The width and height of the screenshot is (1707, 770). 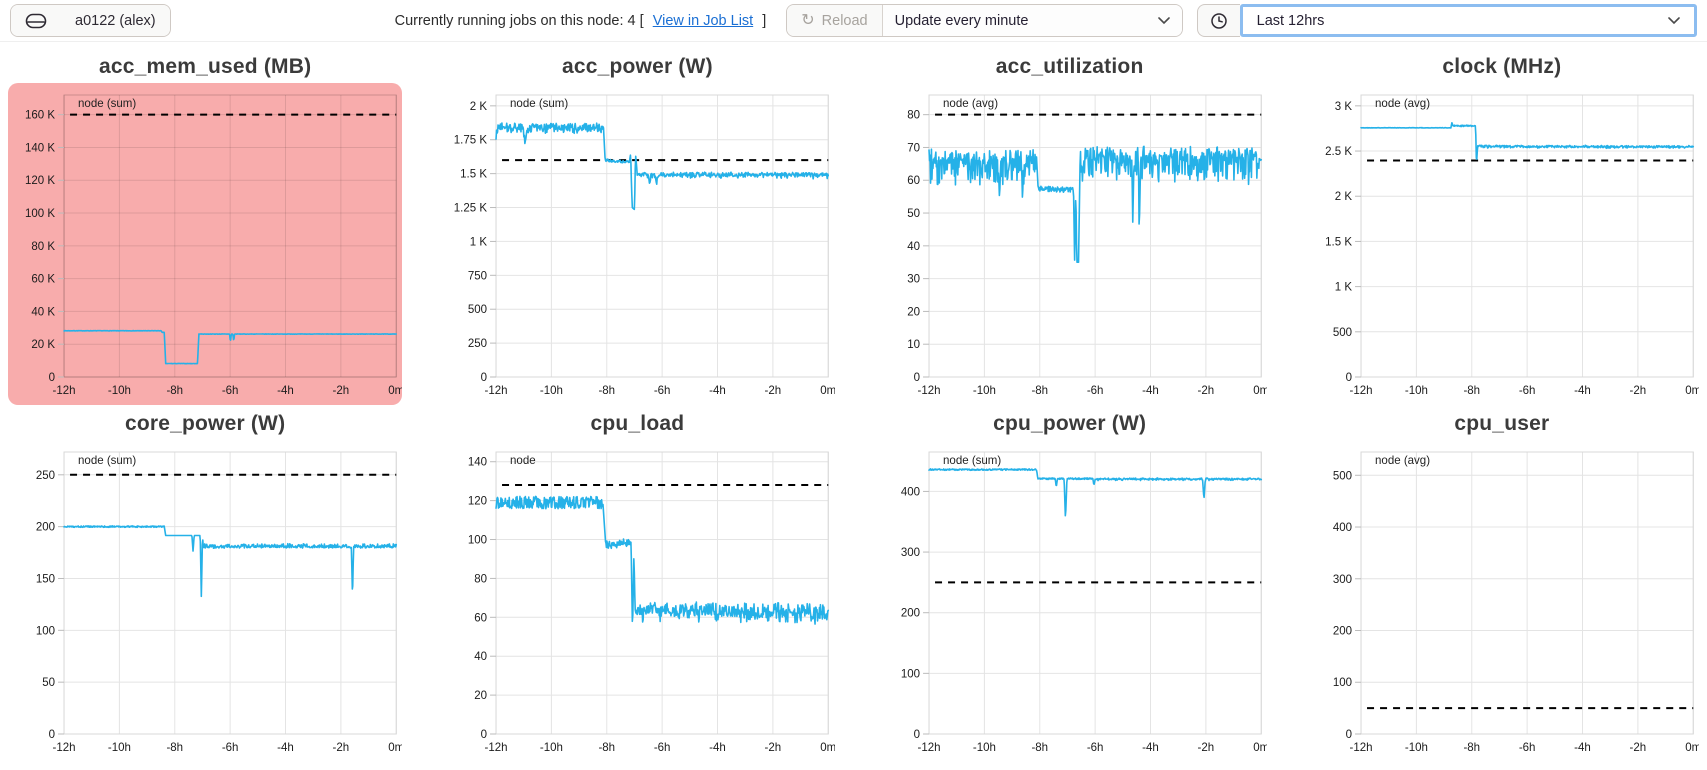 I want to click on update-interval-value: Update every minute, so click(x=961, y=20).